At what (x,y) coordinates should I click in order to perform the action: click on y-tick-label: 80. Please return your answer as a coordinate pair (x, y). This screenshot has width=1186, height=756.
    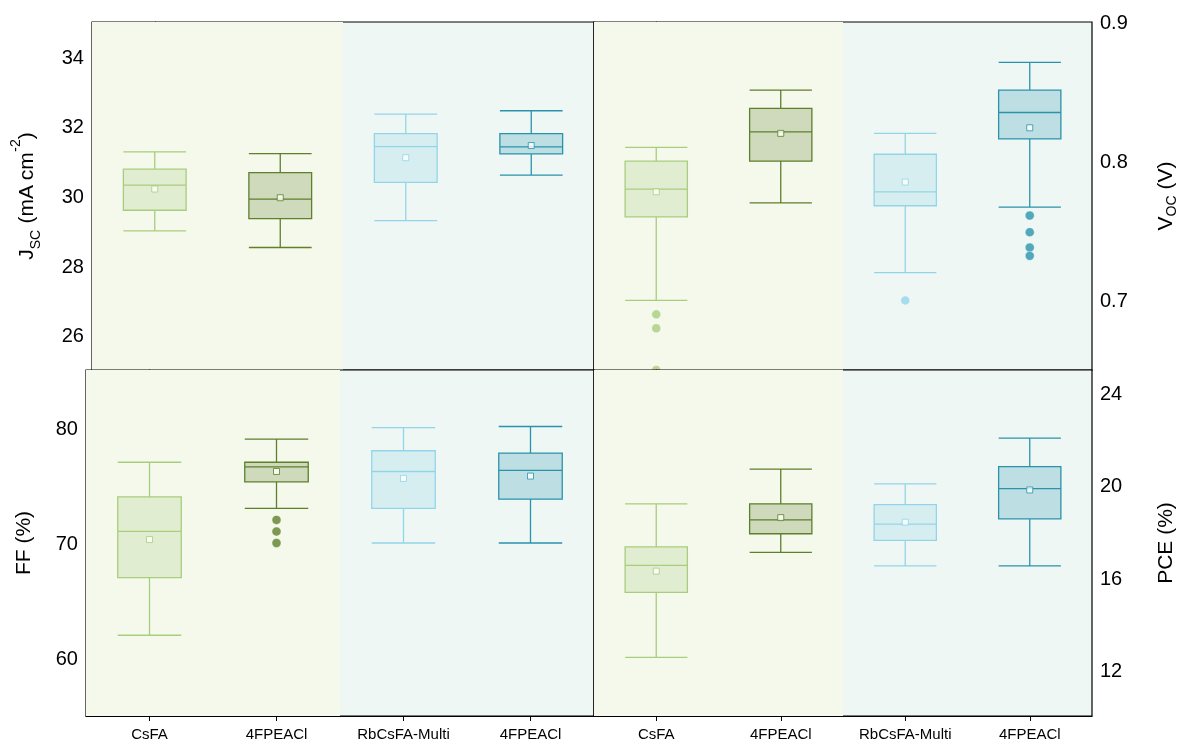
    Looking at the image, I should click on (66, 427).